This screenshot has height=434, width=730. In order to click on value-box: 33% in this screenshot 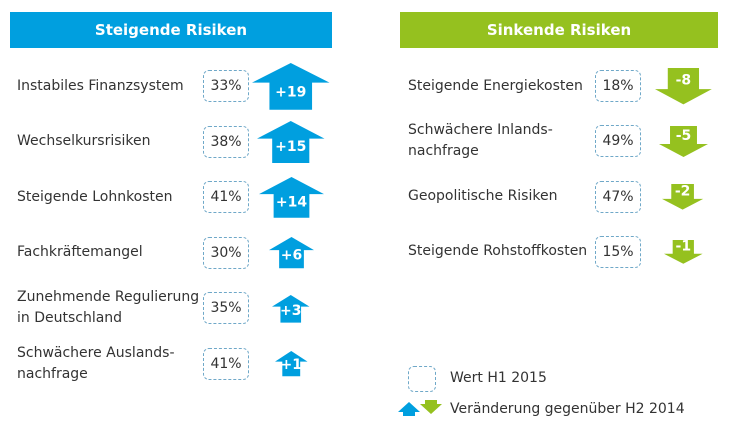, I will do `click(226, 86)`.